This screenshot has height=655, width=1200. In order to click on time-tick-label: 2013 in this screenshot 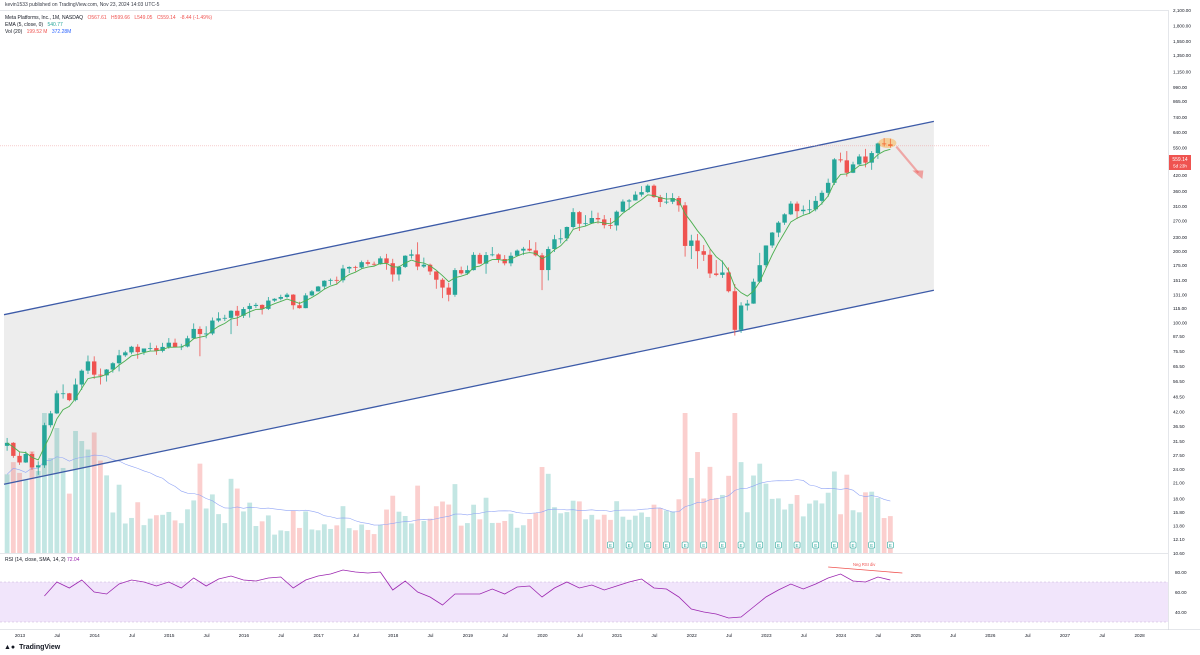, I will do `click(20, 635)`.